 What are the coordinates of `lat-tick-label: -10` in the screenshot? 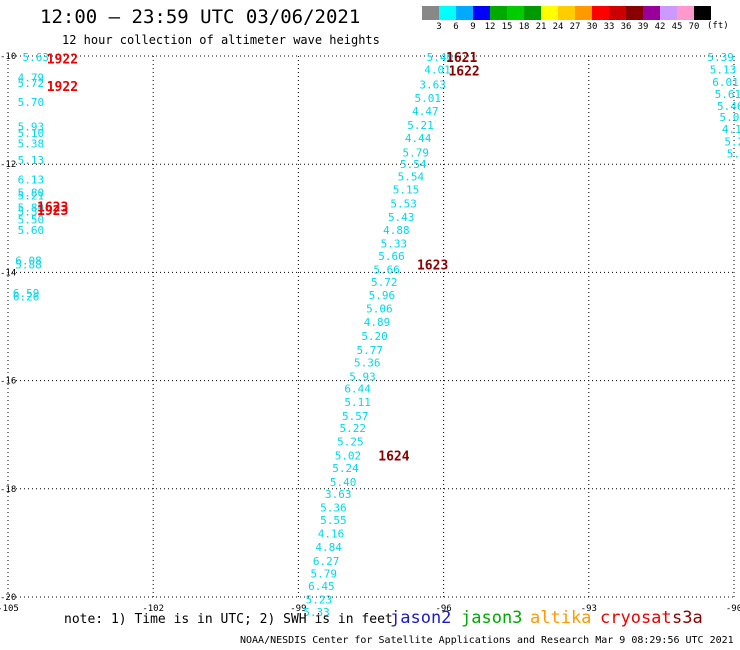 It's located at (8, 57).